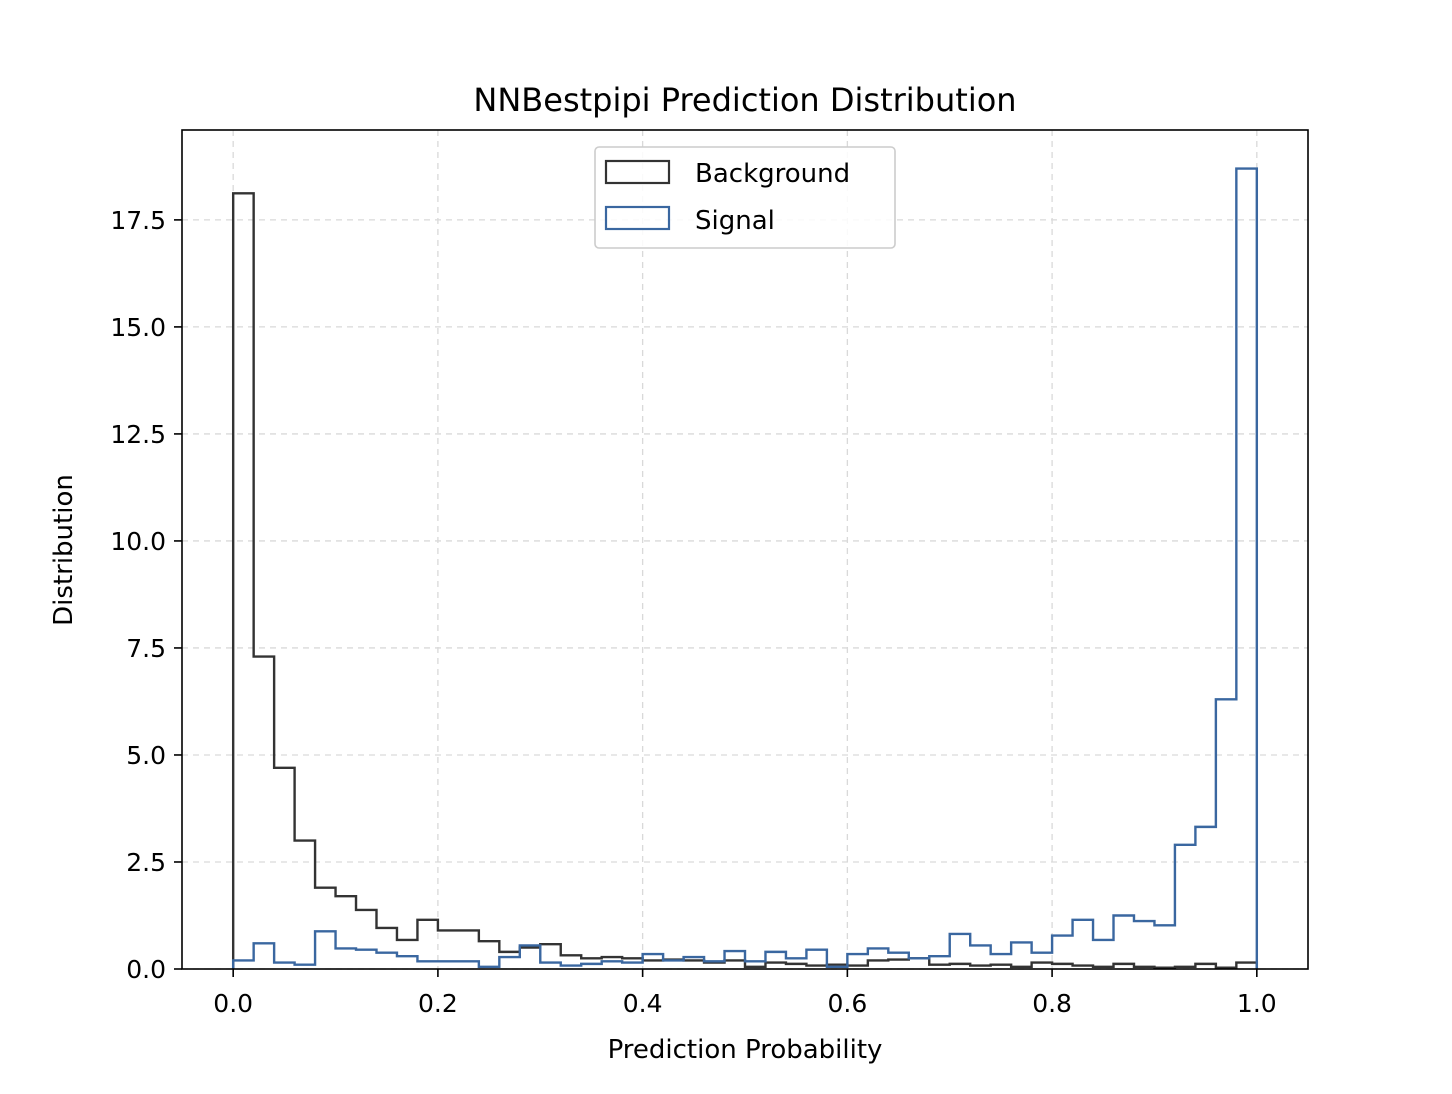 The height and width of the screenshot is (1094, 1452). I want to click on y-tick-label: 10.0, so click(138, 541).